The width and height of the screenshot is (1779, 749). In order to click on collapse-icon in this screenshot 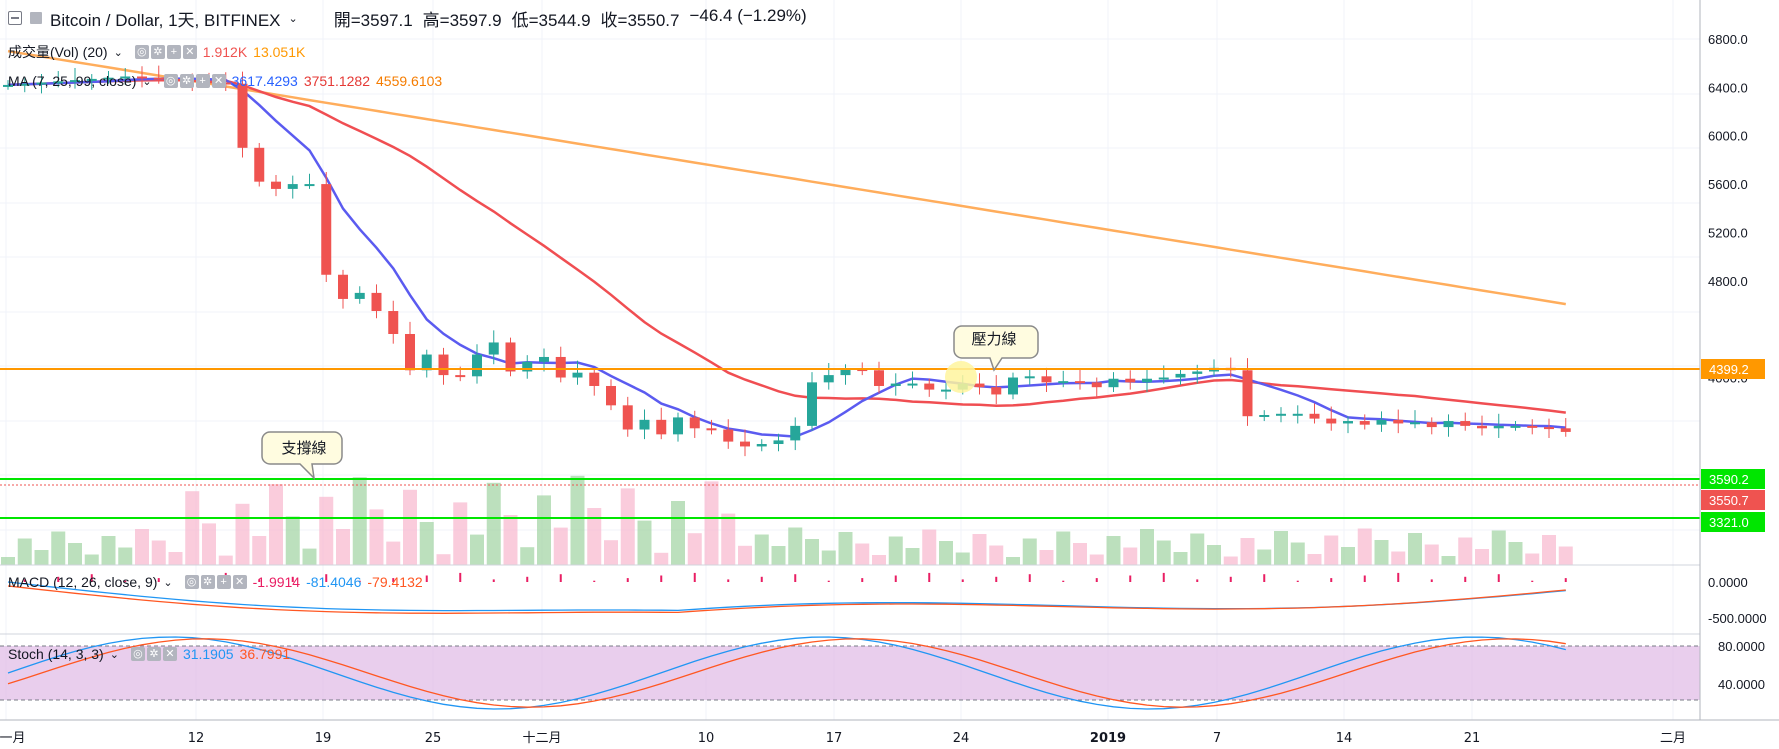, I will do `click(15, 18)`.